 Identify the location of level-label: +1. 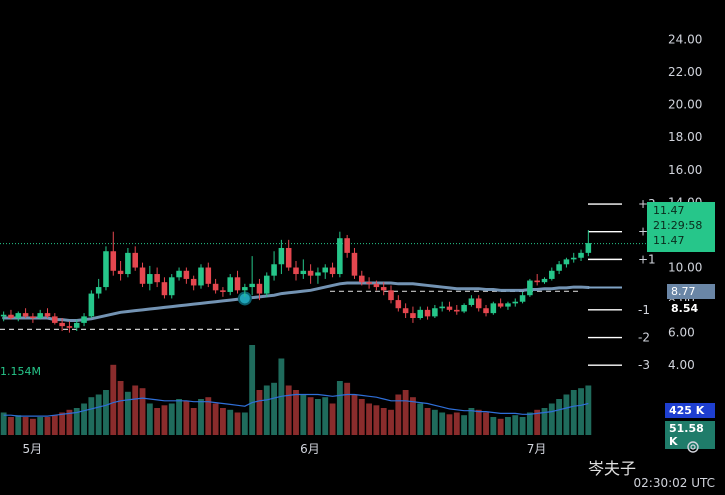
(647, 259).